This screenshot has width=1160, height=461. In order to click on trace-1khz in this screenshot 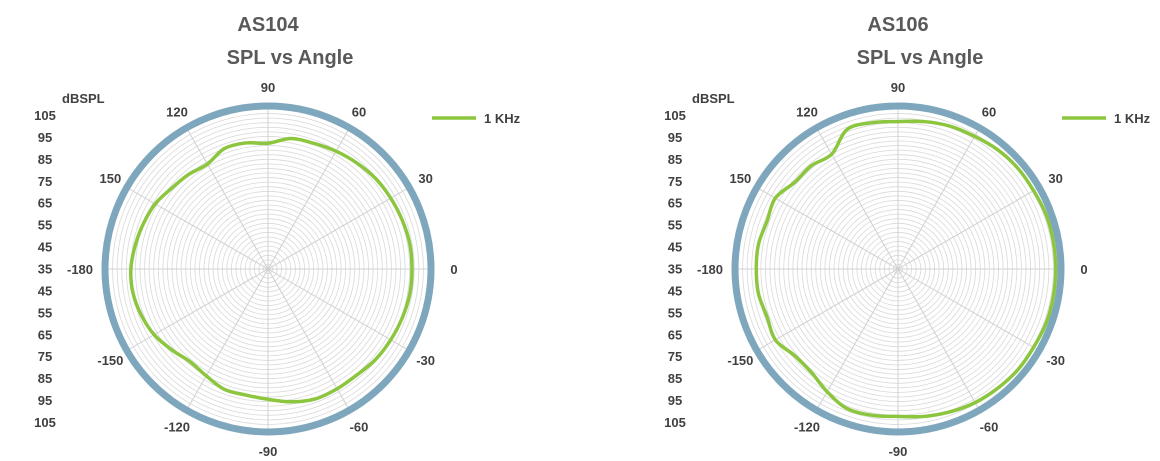, I will do `click(271, 270)`.